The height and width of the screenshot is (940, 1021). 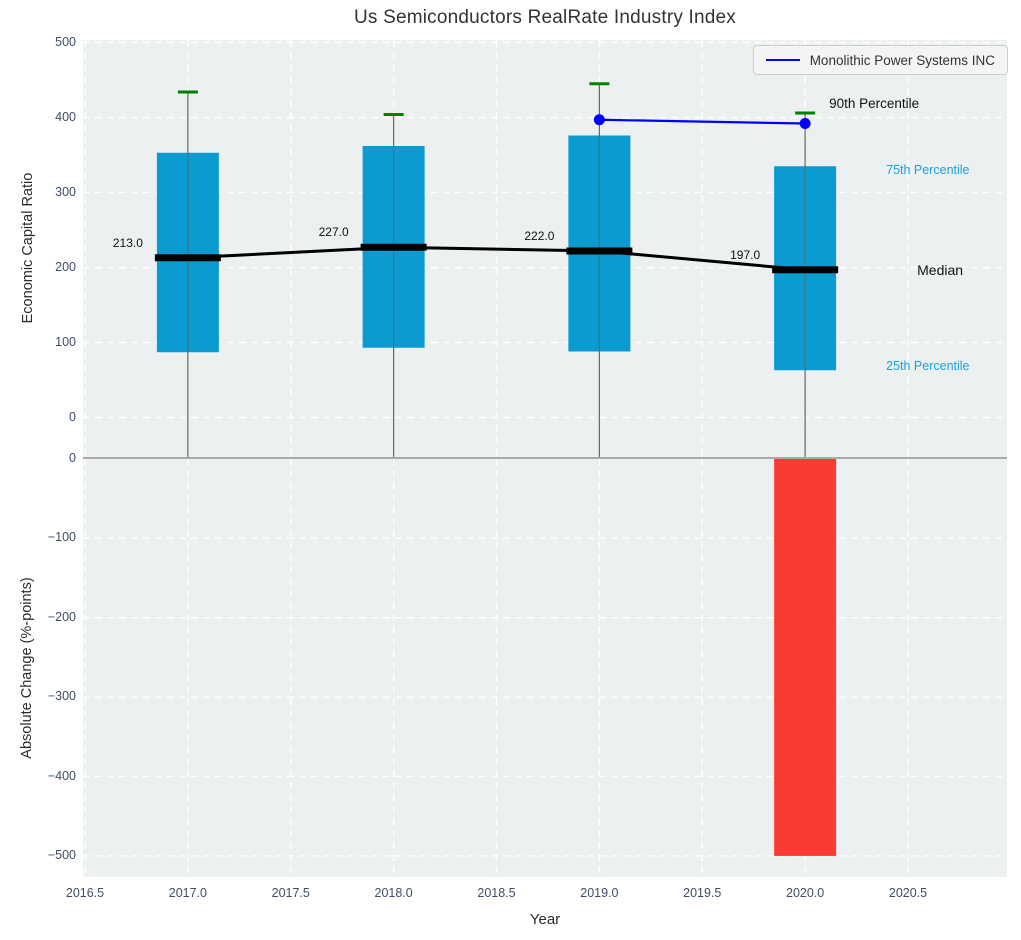 I want to click on legend: Monolithic Power Systems INC, so click(x=880, y=60).